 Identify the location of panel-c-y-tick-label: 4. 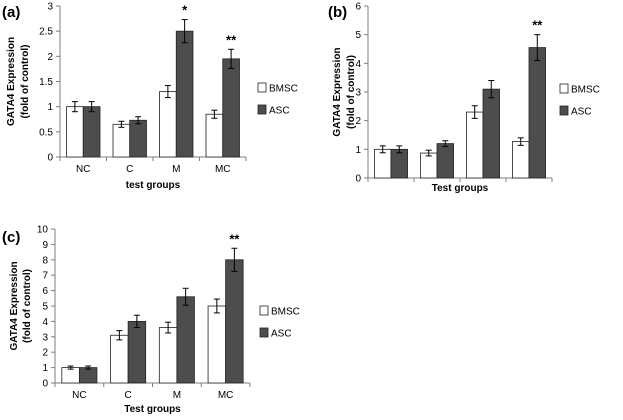
(45, 322).